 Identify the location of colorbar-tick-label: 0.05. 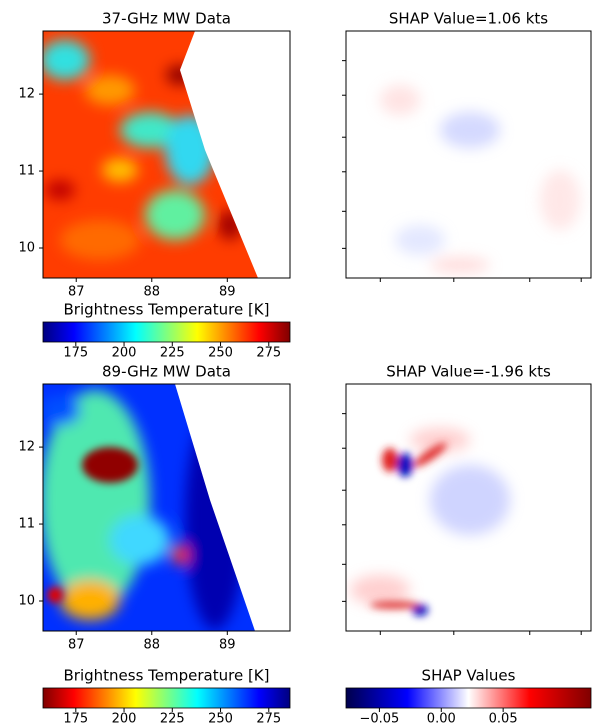
(503, 719).